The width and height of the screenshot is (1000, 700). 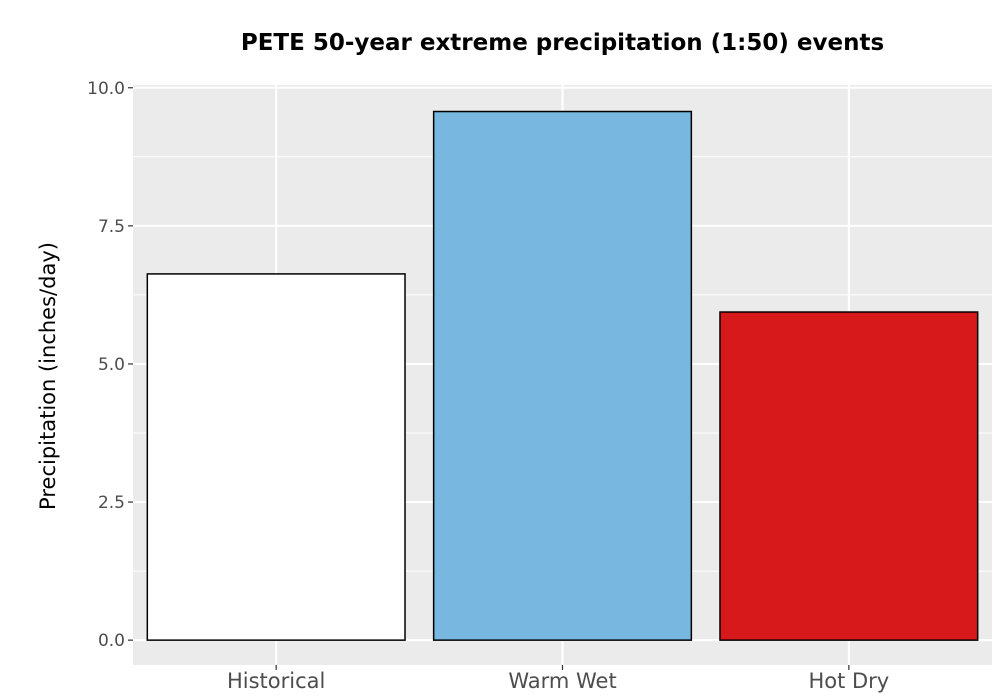 I want to click on y-tick-label: 5.0, so click(x=111, y=365).